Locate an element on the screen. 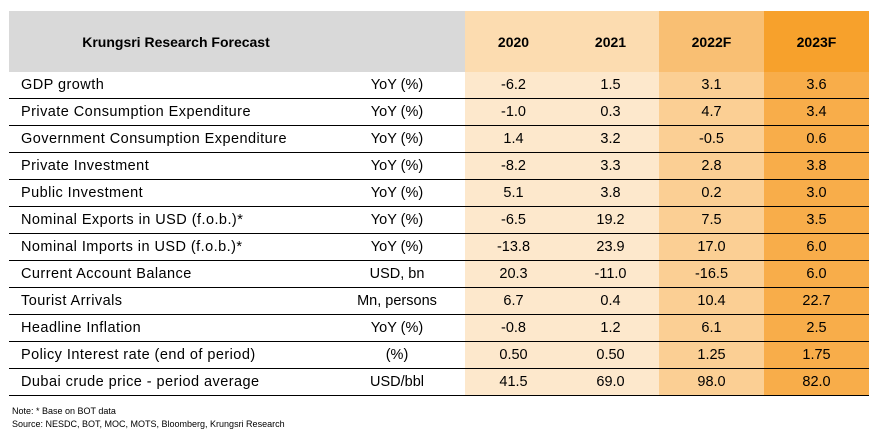 The width and height of the screenshot is (870, 441). value-cell-2020: -6.2 is located at coordinates (513, 85).